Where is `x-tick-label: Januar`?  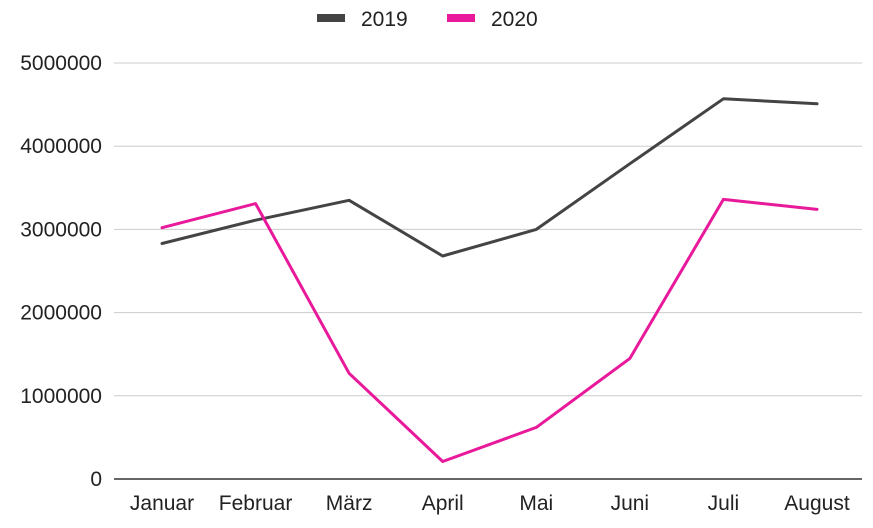 x-tick-label: Januar is located at coordinates (162, 503).